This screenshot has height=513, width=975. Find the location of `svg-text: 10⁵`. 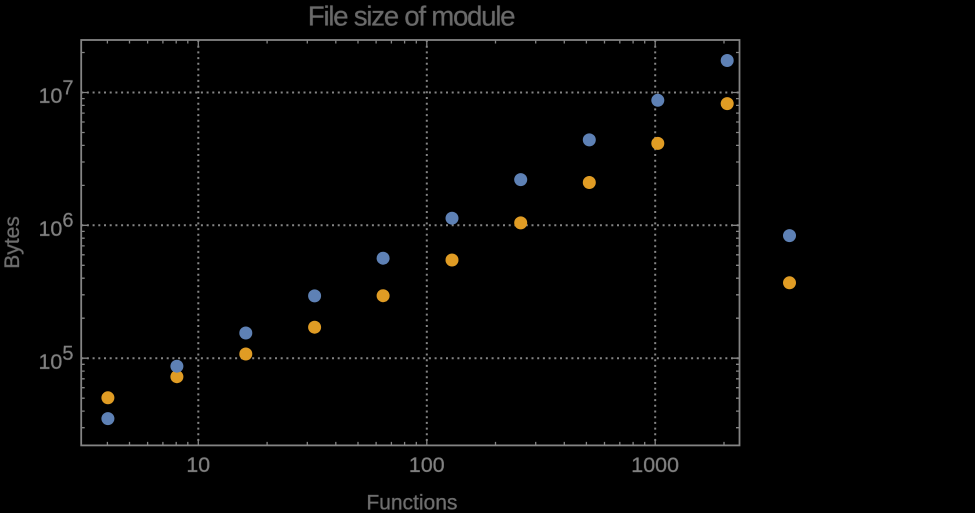

svg-text: 10⁵ is located at coordinates (55, 358).